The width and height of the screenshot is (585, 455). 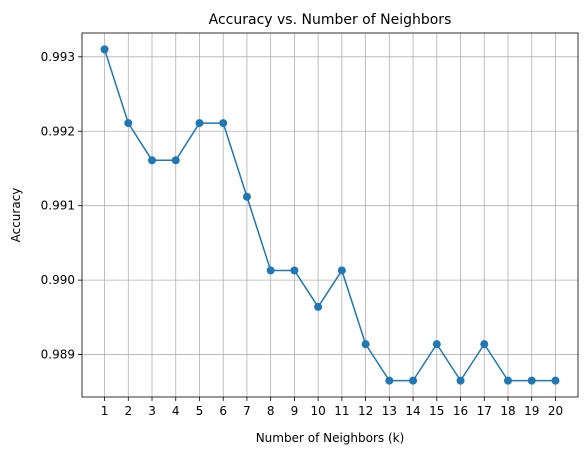 I want to click on x-tick-label: 15, so click(x=436, y=411).